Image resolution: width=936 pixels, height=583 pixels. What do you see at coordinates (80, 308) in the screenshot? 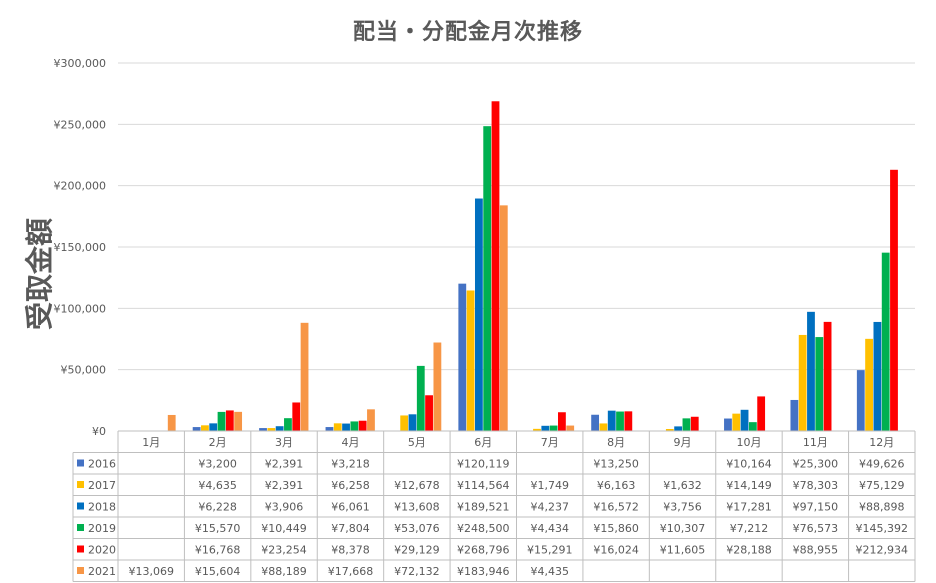
I see `y-tick-label: ¥100,000` at bounding box center [80, 308].